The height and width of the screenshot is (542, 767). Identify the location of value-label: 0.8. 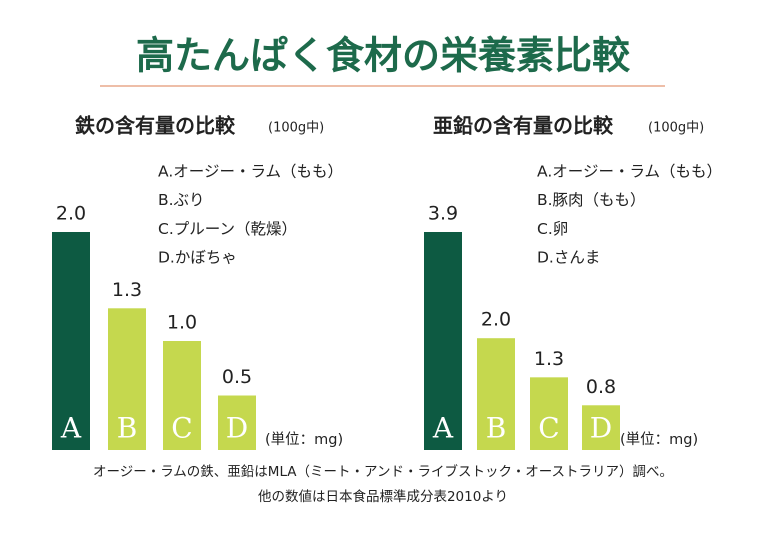
(601, 387).